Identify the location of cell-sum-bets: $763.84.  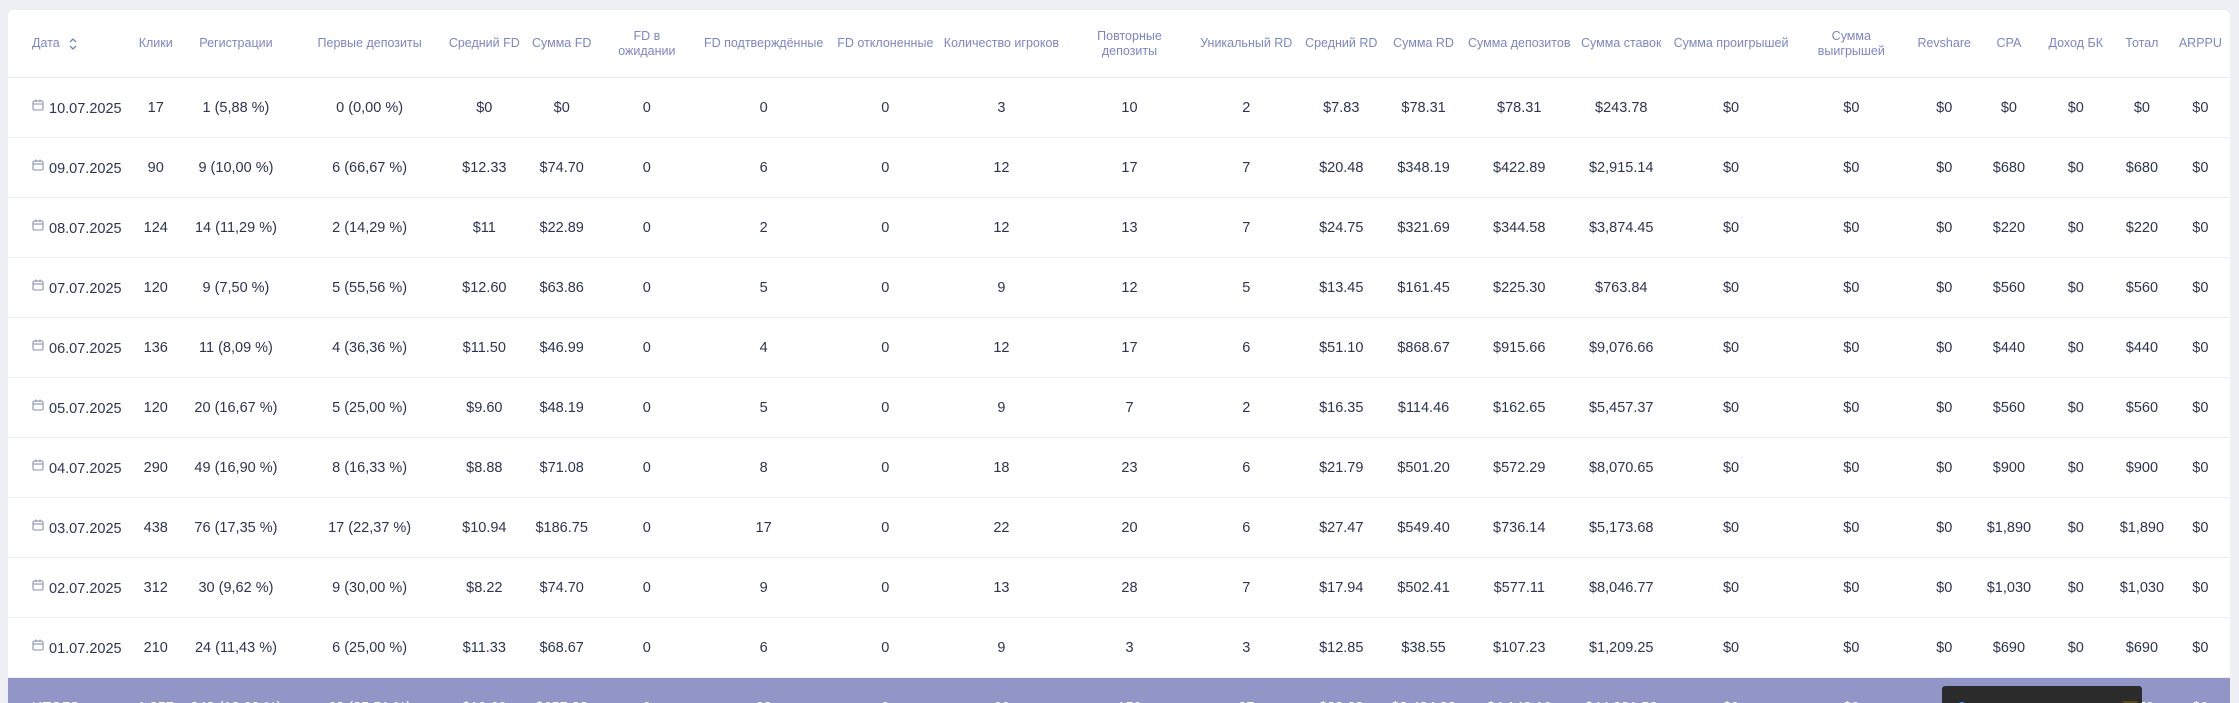
(1621, 287).